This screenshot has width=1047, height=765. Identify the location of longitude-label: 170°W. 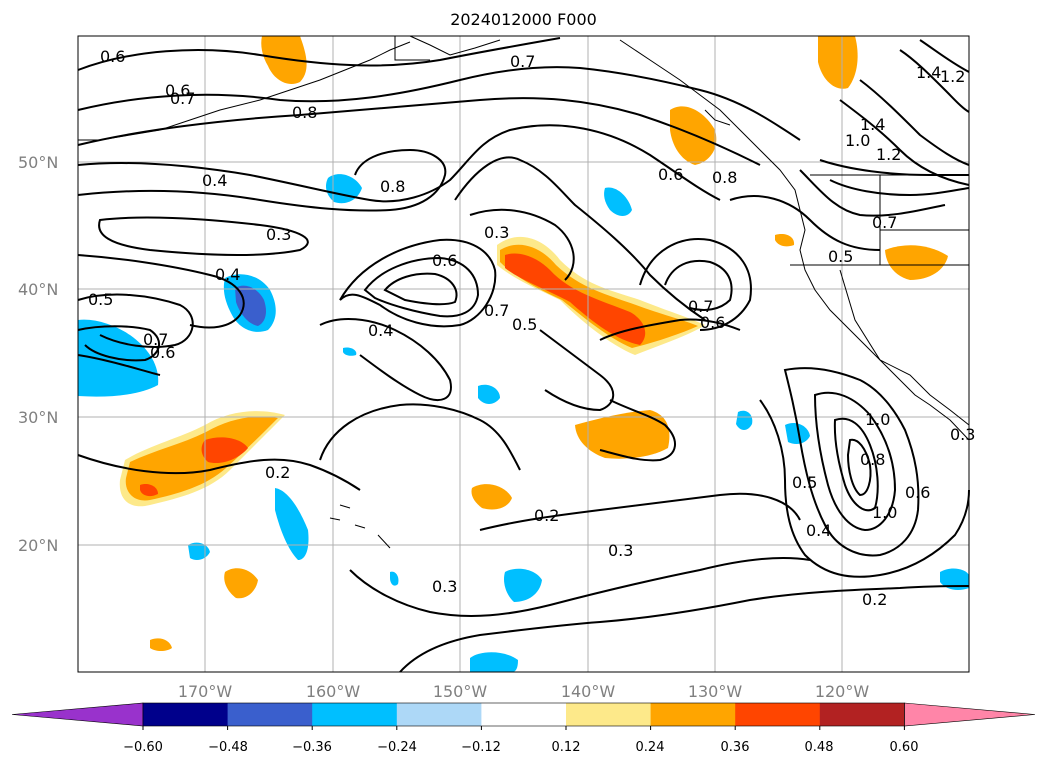
(205, 691).